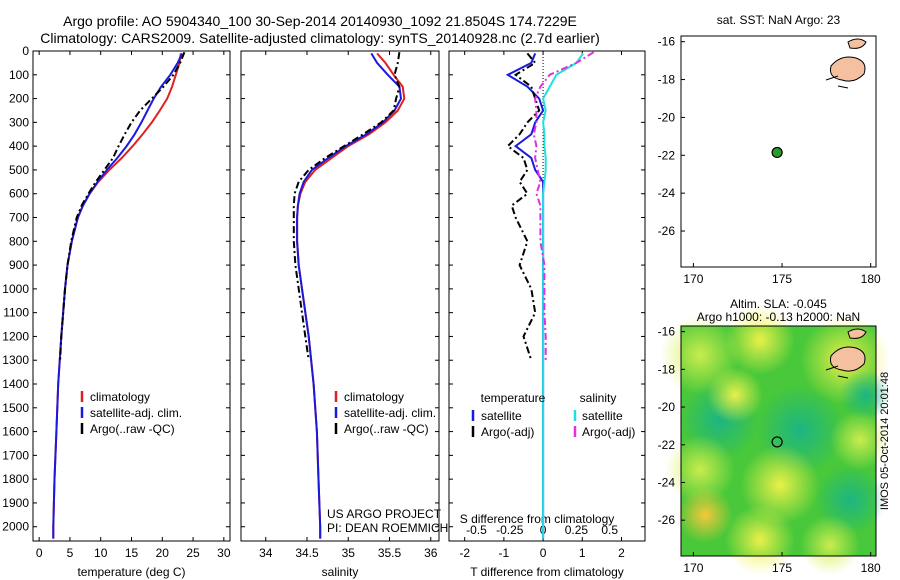  Describe the element at coordinates (15, 289) in the screenshot. I see `depth-tick-label: 1000` at that location.